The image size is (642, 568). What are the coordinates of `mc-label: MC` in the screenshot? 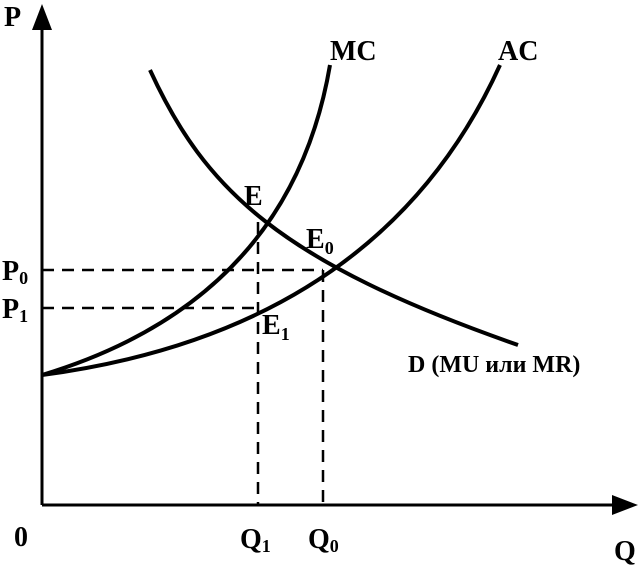 It's located at (353, 51).